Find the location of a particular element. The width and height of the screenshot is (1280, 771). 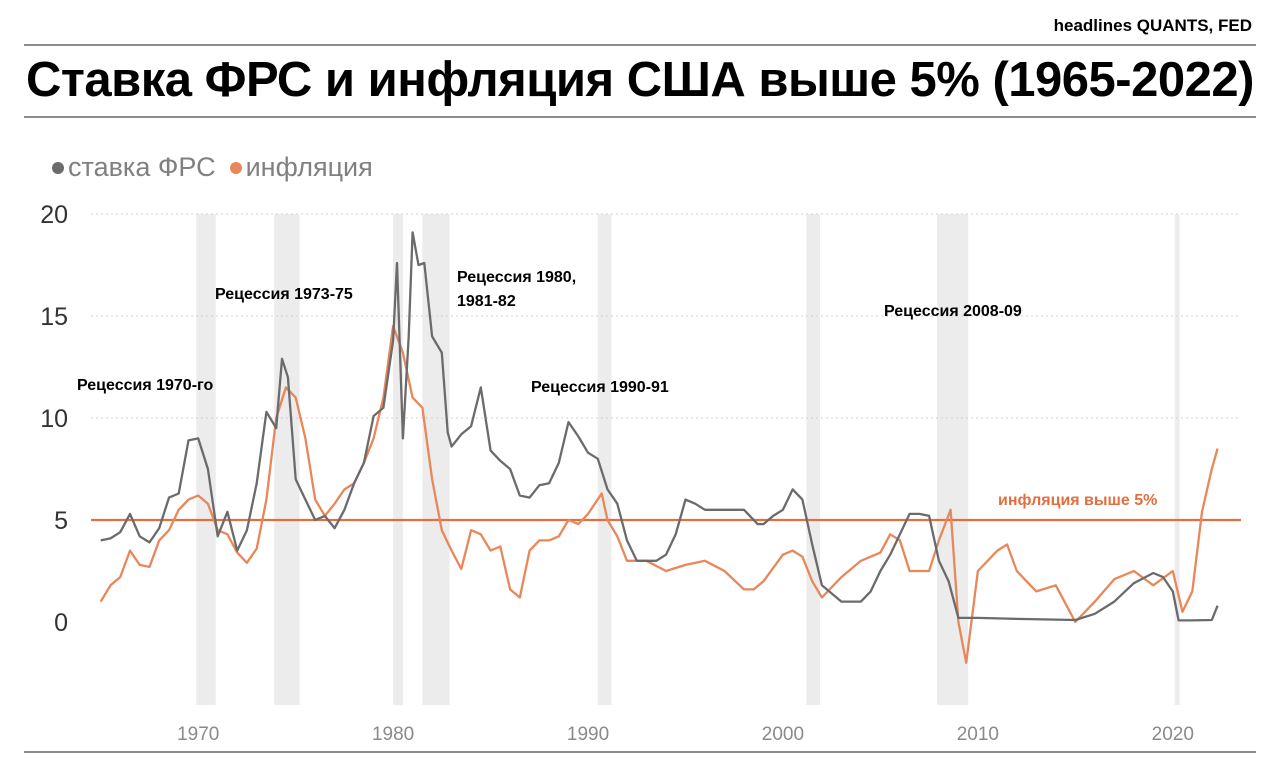

title-divider is located at coordinates (640, 117).